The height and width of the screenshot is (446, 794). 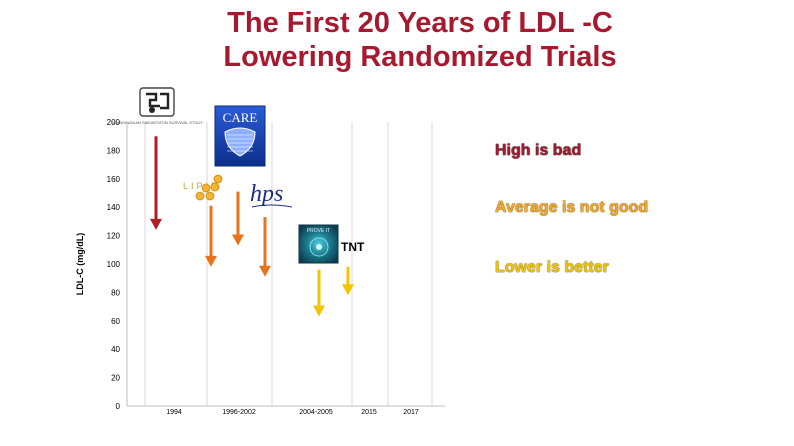 What do you see at coordinates (211, 236) in the screenshot?
I see `arrow-lipid` at bounding box center [211, 236].